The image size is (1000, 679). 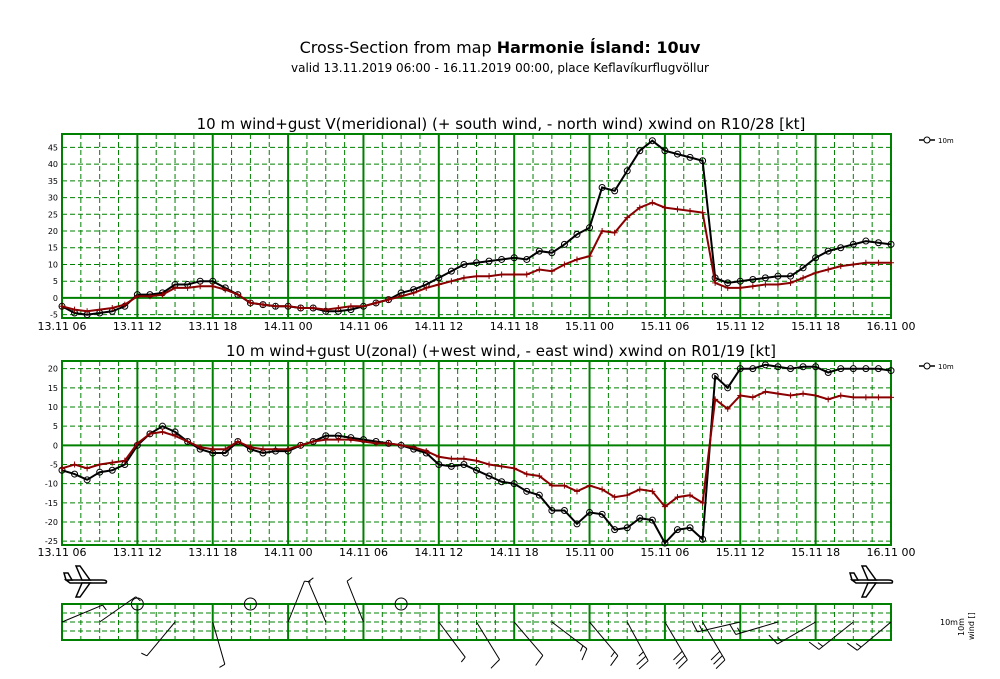 What do you see at coordinates (514, 552) in the screenshot?
I see `x-tick-label: 14.11 18` at bounding box center [514, 552].